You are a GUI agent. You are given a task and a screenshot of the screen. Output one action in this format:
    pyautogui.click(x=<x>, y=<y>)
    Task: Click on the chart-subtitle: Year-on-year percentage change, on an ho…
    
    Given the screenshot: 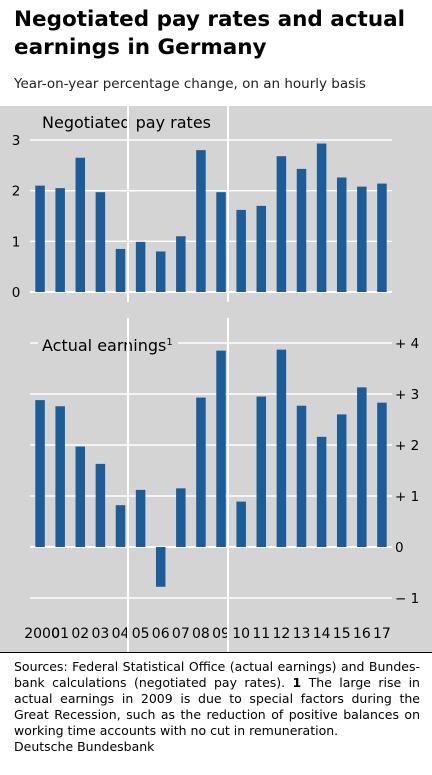 What is the action you would take?
    pyautogui.click(x=190, y=84)
    